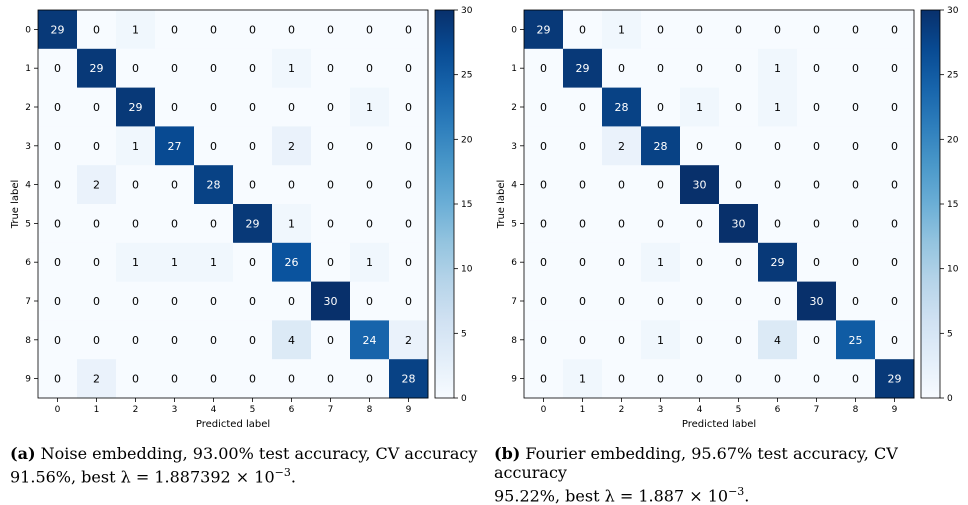 The image size is (968, 505). What do you see at coordinates (855, 262) in the screenshot?
I see `cell-value-b-6-8: 0` at bounding box center [855, 262].